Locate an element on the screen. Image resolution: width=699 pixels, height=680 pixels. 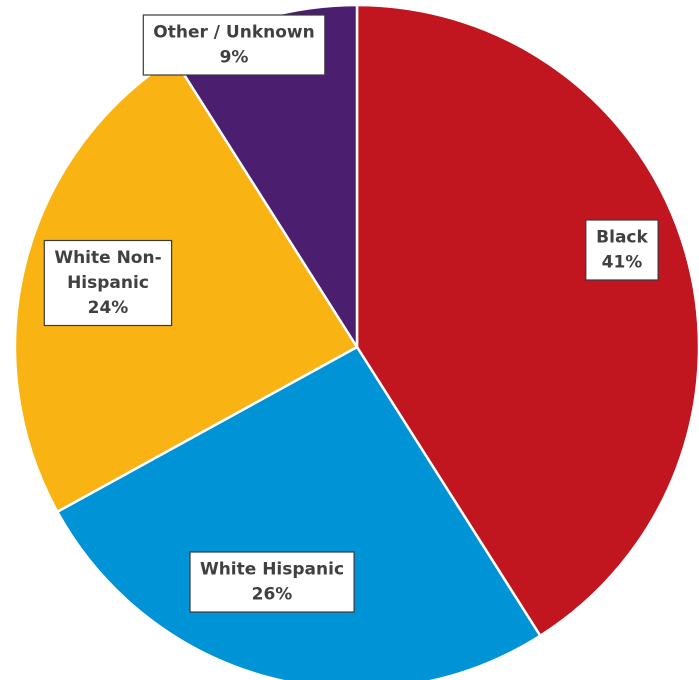
data-label-white-hispanic: White Hispanic 26% is located at coordinates (272, 582).